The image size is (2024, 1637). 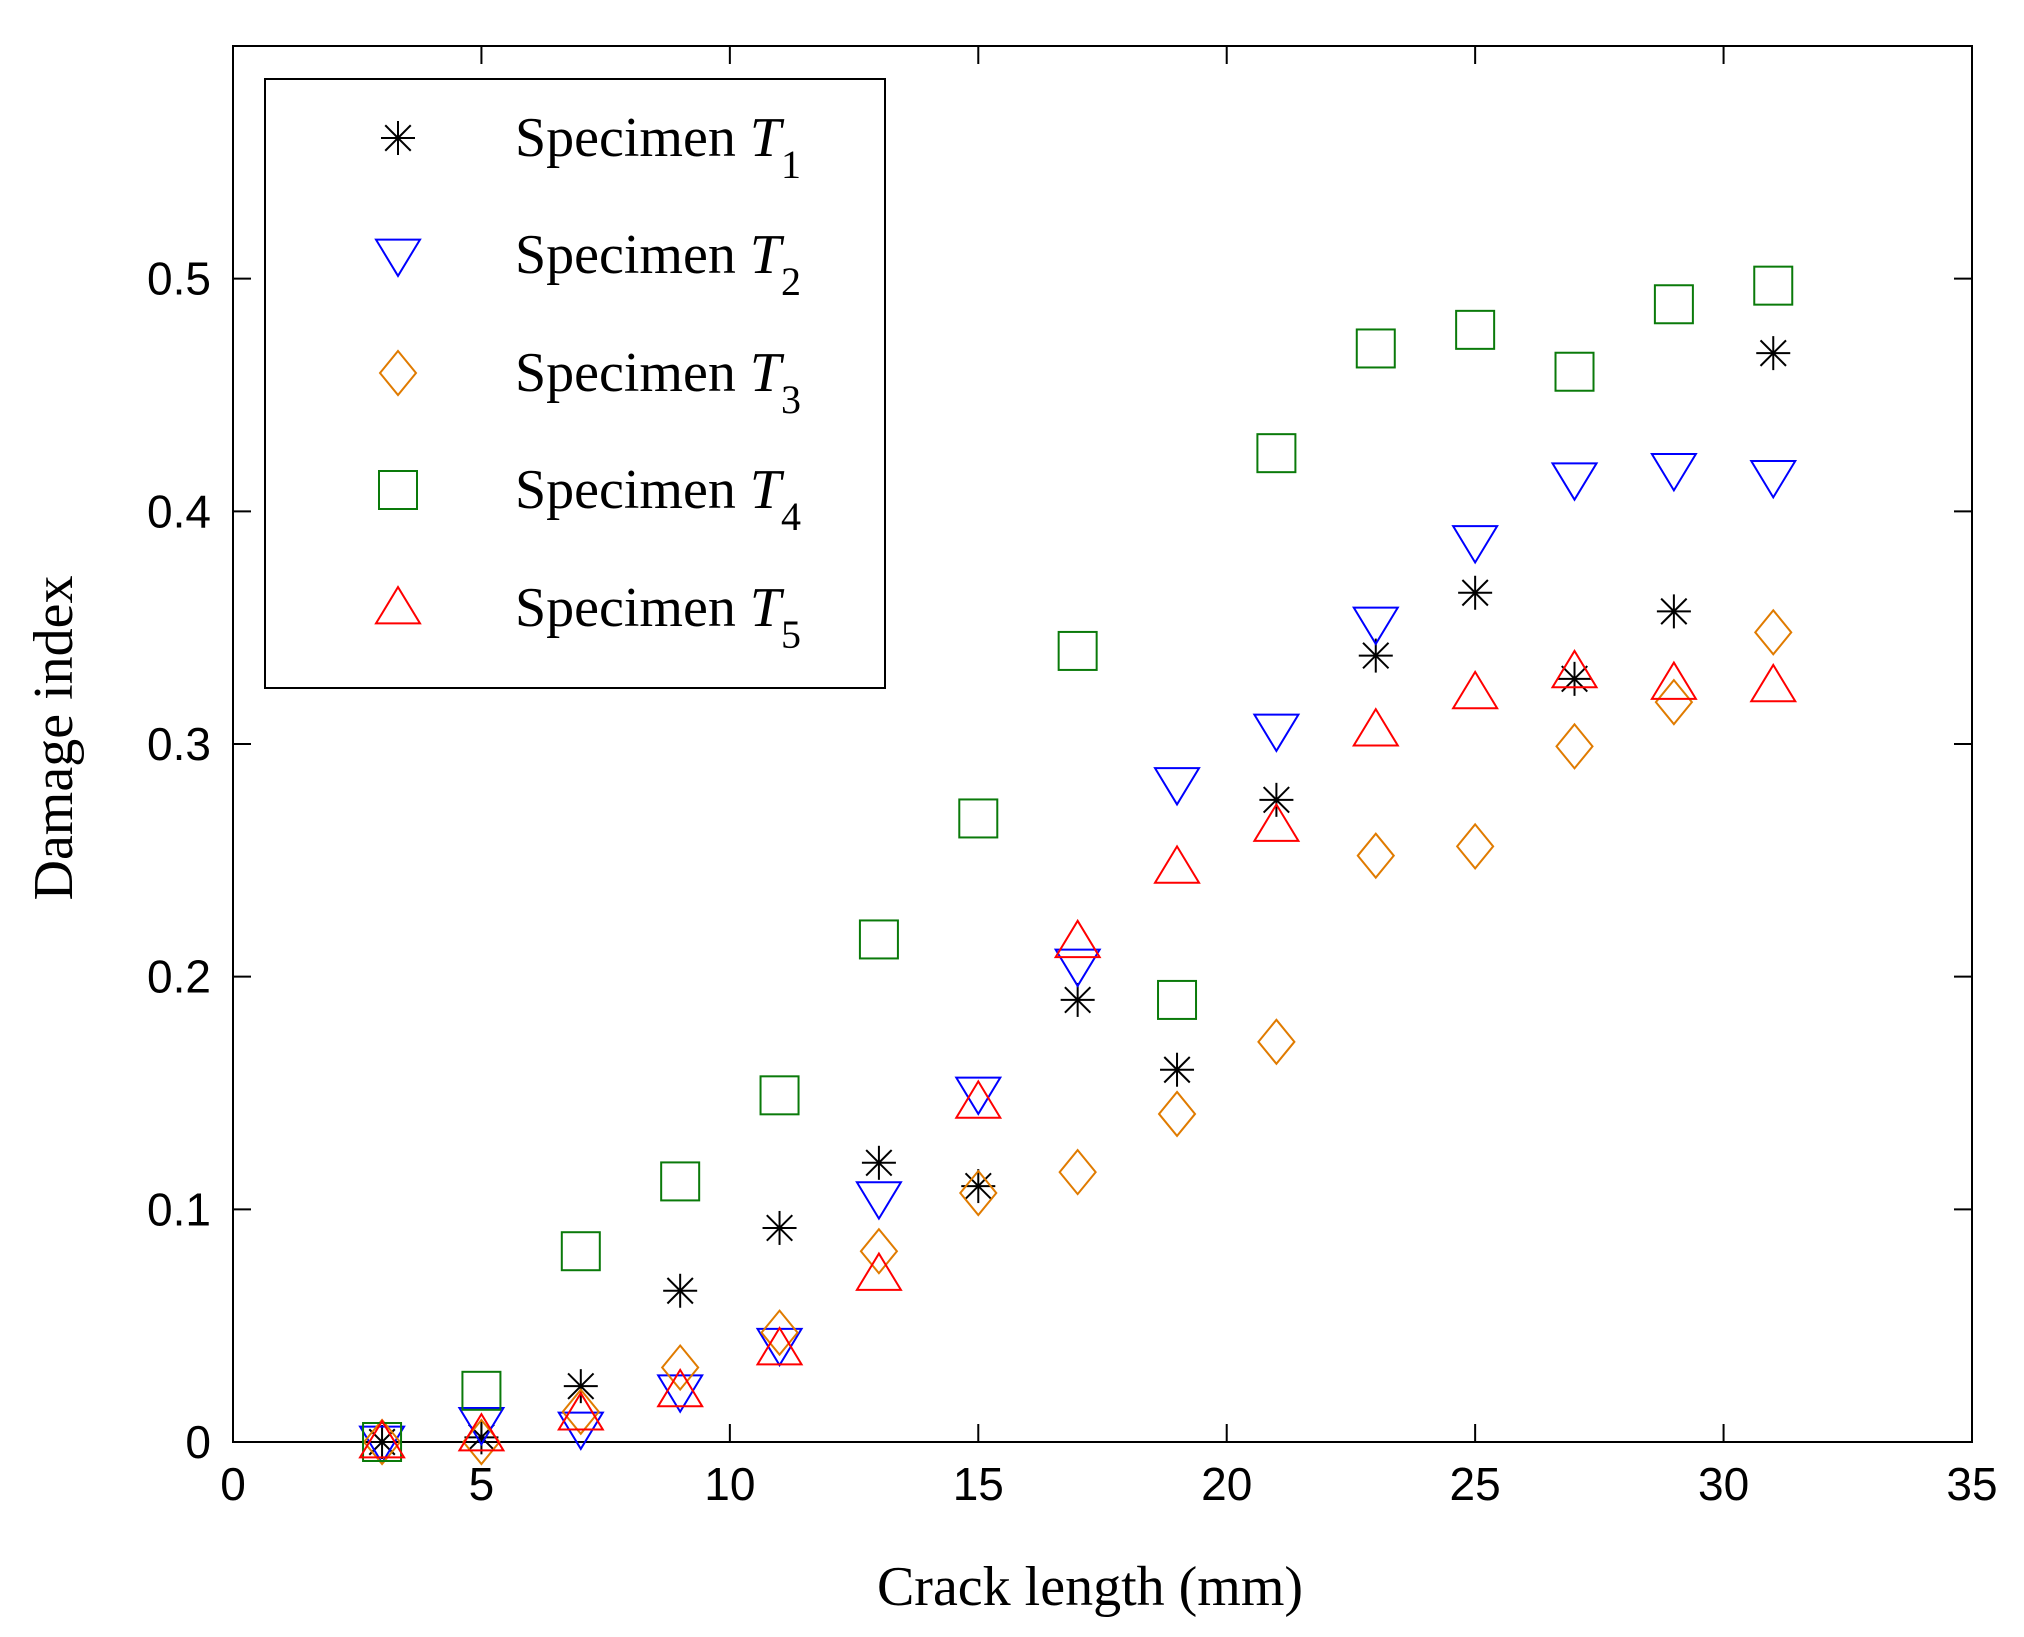 I want to click on x-tick-label: 25, so click(x=1475, y=1484).